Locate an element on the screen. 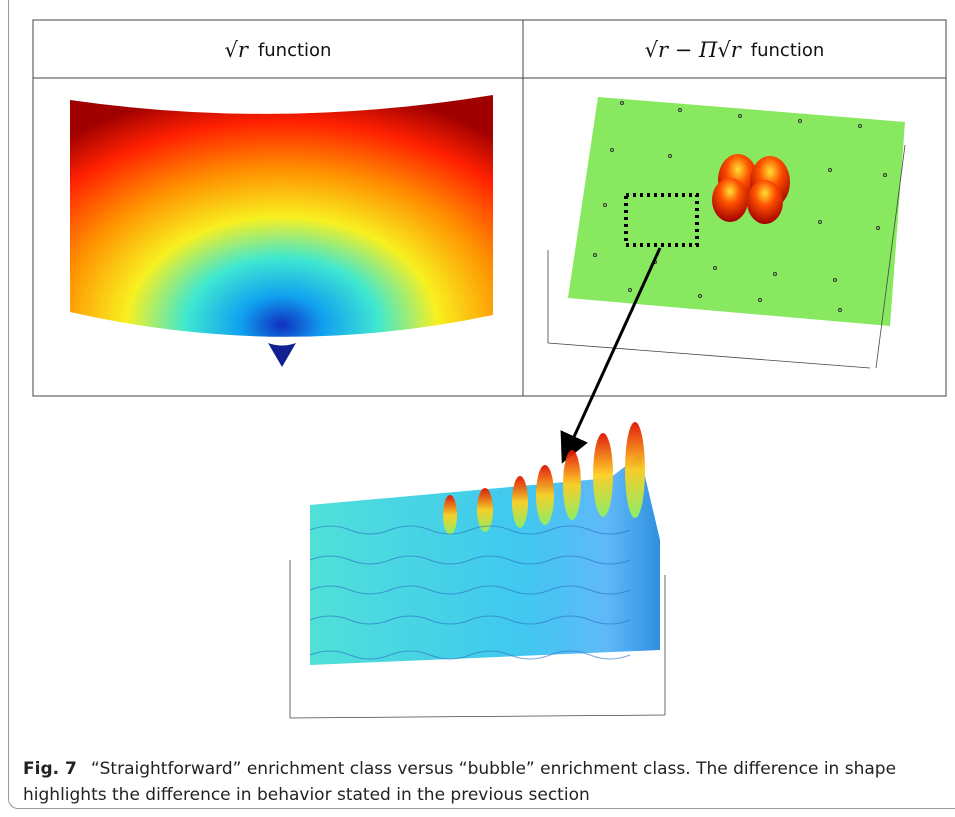 This screenshot has height=817, width=955. header-math: √r − Π√r is located at coordinates (692, 50).